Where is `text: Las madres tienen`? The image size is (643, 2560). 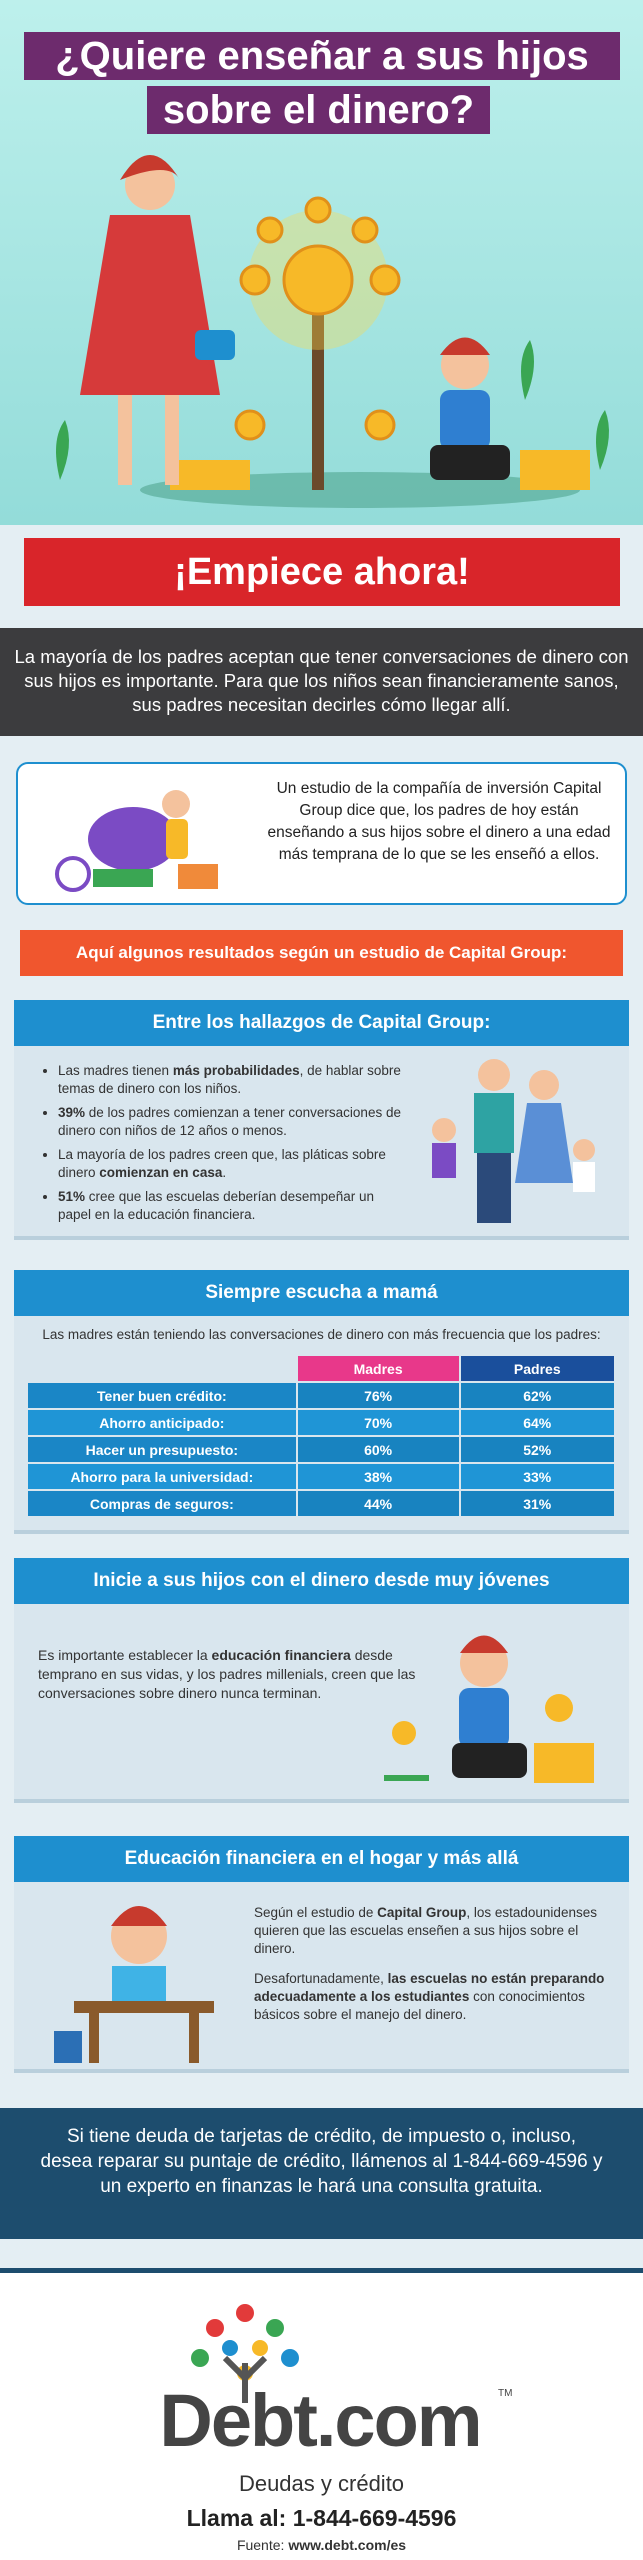 text: Las madres tienen is located at coordinates (115, 1070).